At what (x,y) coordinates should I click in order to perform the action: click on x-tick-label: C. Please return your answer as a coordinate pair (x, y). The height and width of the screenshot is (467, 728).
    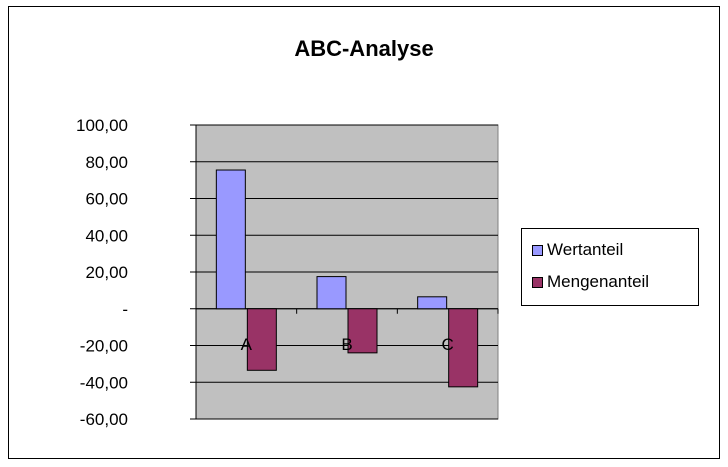
    Looking at the image, I should click on (448, 344).